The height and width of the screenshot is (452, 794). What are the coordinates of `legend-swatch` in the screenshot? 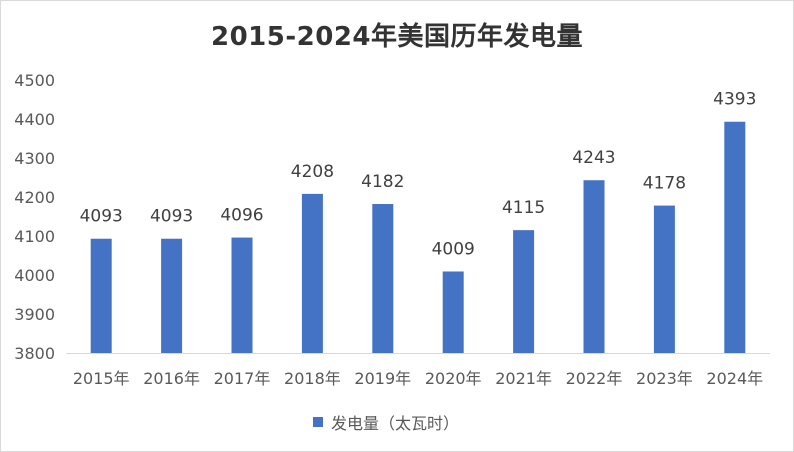 It's located at (318, 422).